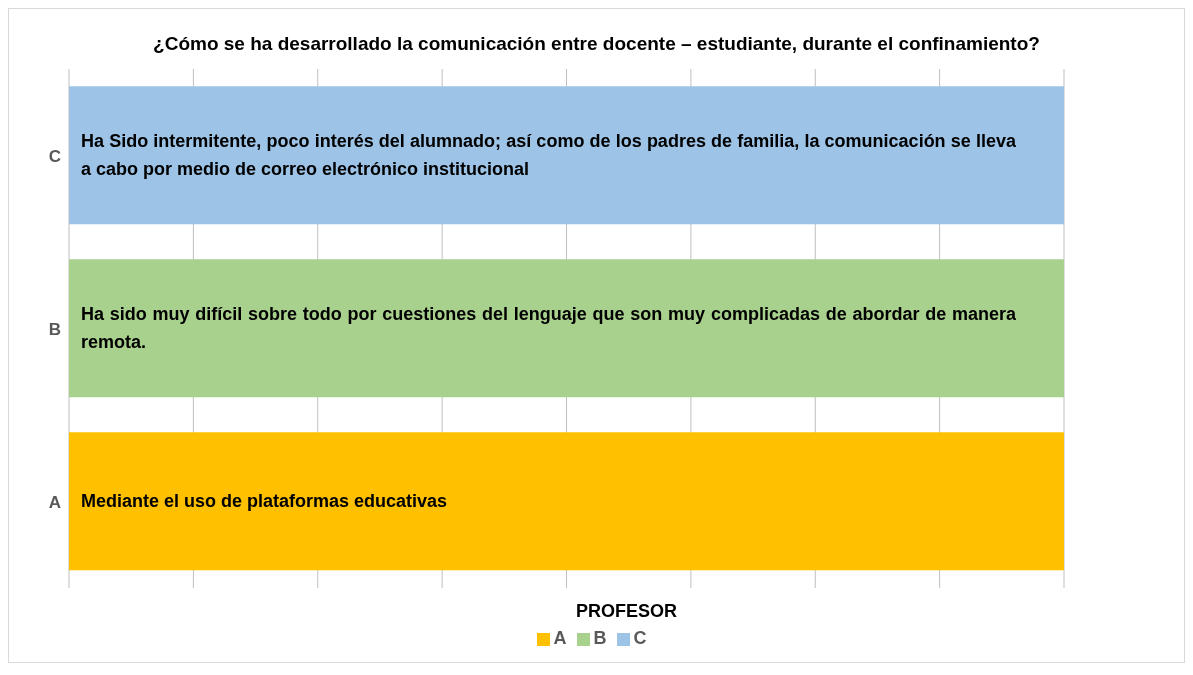 This screenshot has height=675, width=1193. I want to click on annotation: Mediante el uso de plataformas educativas, so click(264, 502).